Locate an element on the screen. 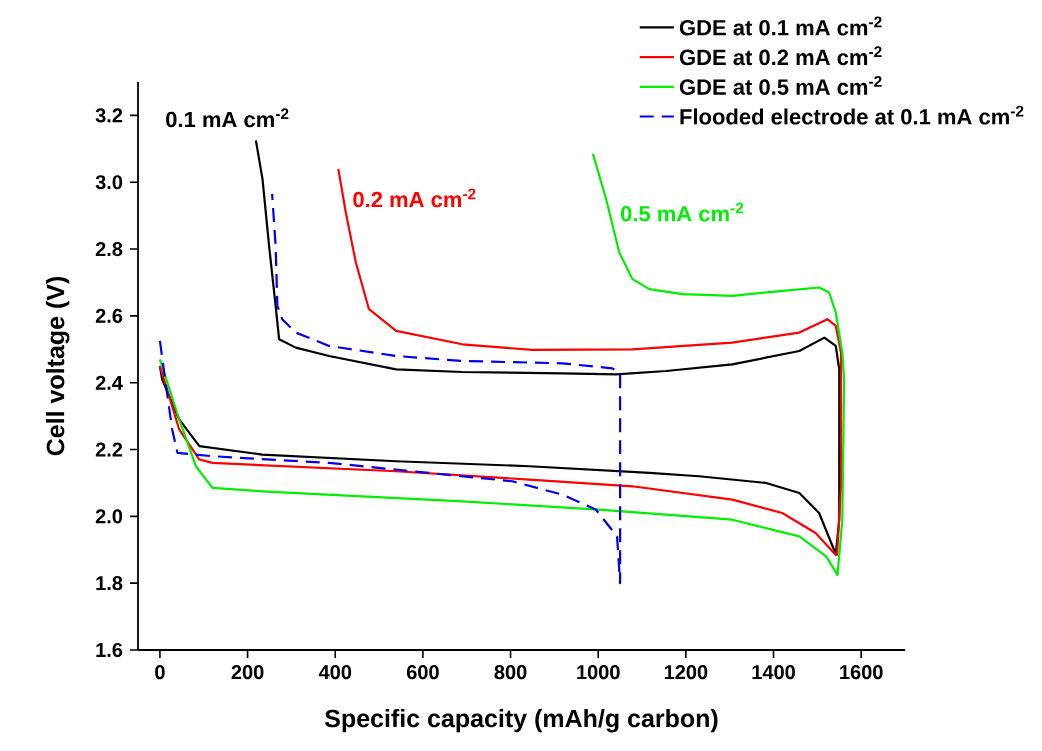 The image size is (1042, 751). y-tick-label: 2.6 is located at coordinates (109, 315).